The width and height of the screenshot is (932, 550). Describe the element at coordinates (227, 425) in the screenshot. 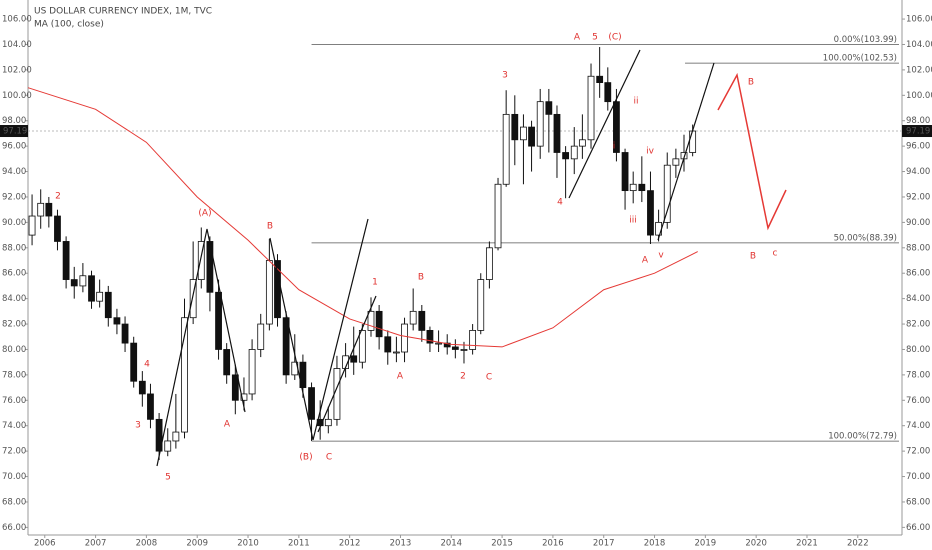

I see `wave-label: A` at that location.